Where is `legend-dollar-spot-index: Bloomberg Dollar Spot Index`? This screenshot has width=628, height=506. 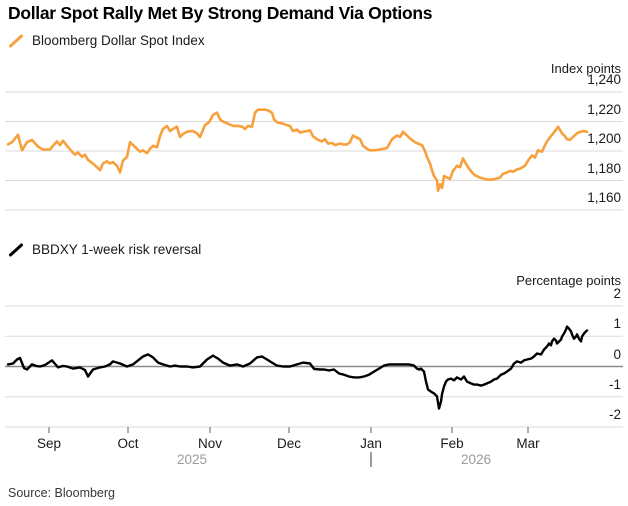 legend-dollar-spot-index: Bloomberg Dollar Spot Index is located at coordinates (106, 40).